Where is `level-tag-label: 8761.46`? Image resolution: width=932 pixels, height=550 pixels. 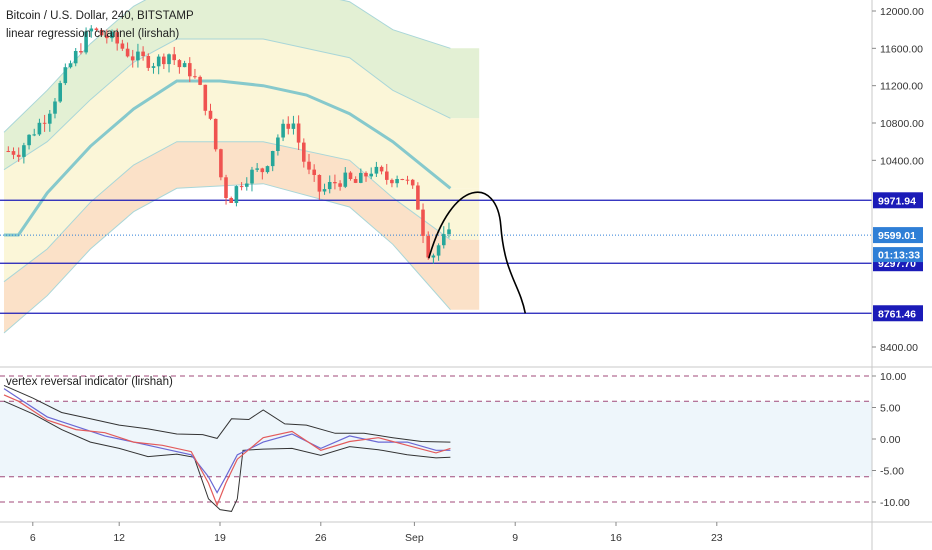
level-tag-label: 8761.46 is located at coordinates (897, 314).